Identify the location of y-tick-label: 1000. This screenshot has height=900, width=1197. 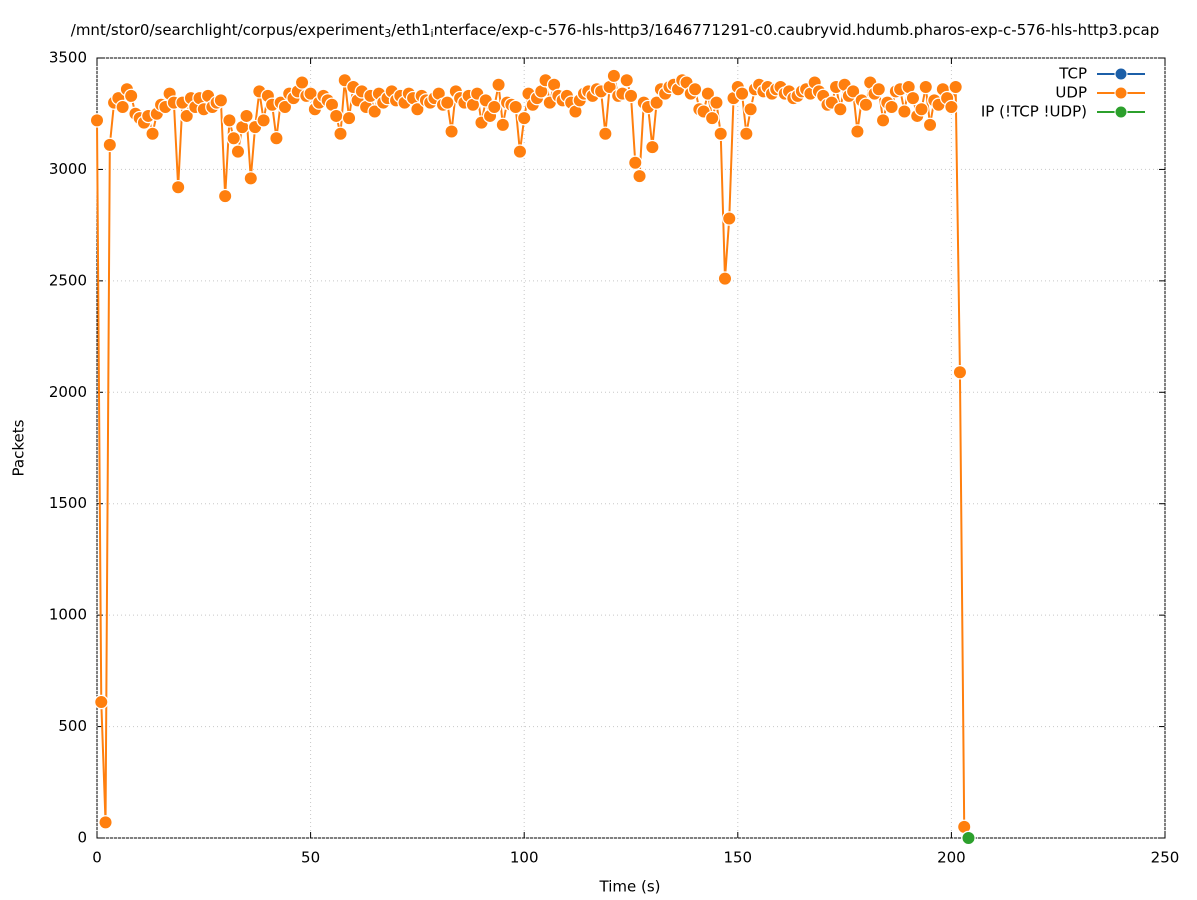
(68, 615).